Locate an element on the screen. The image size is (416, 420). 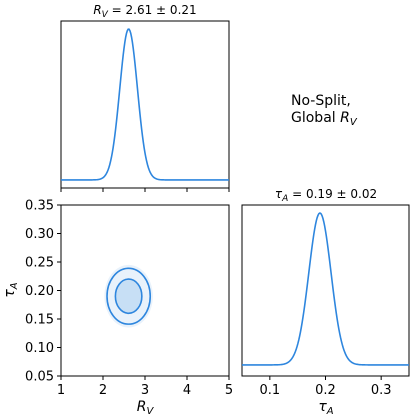
joint-xlabel-symbol: R is located at coordinates (142, 407).